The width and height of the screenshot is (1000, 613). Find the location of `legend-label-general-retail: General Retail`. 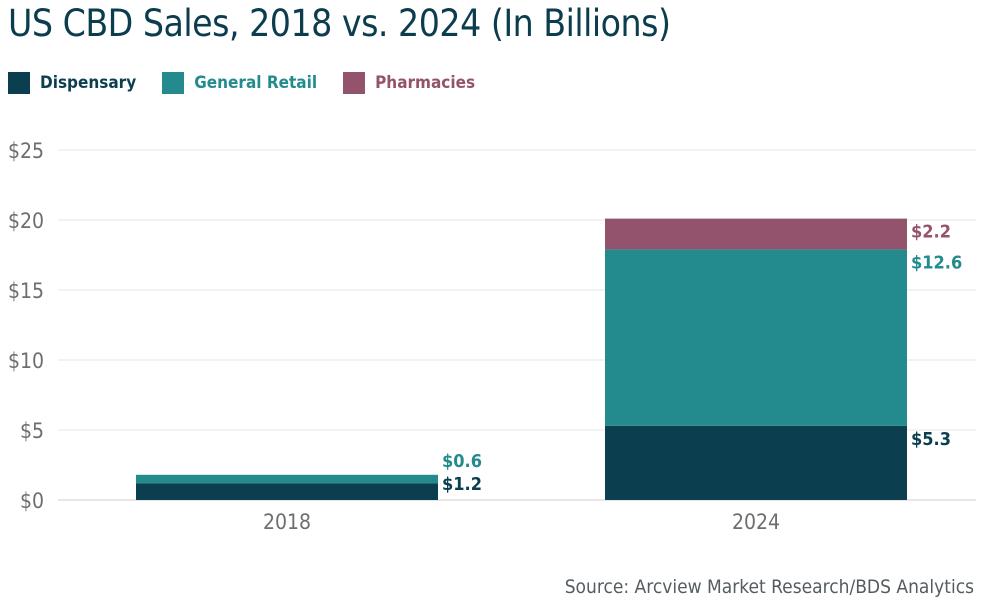

legend-label-general-retail: General Retail is located at coordinates (256, 83).